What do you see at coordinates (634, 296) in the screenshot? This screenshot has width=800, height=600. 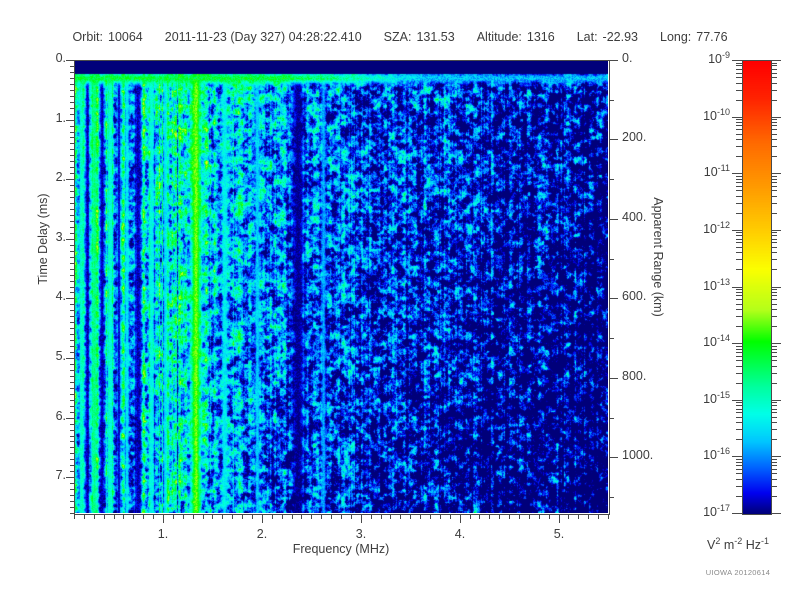 I see `y2-tick-label: 600.` at bounding box center [634, 296].